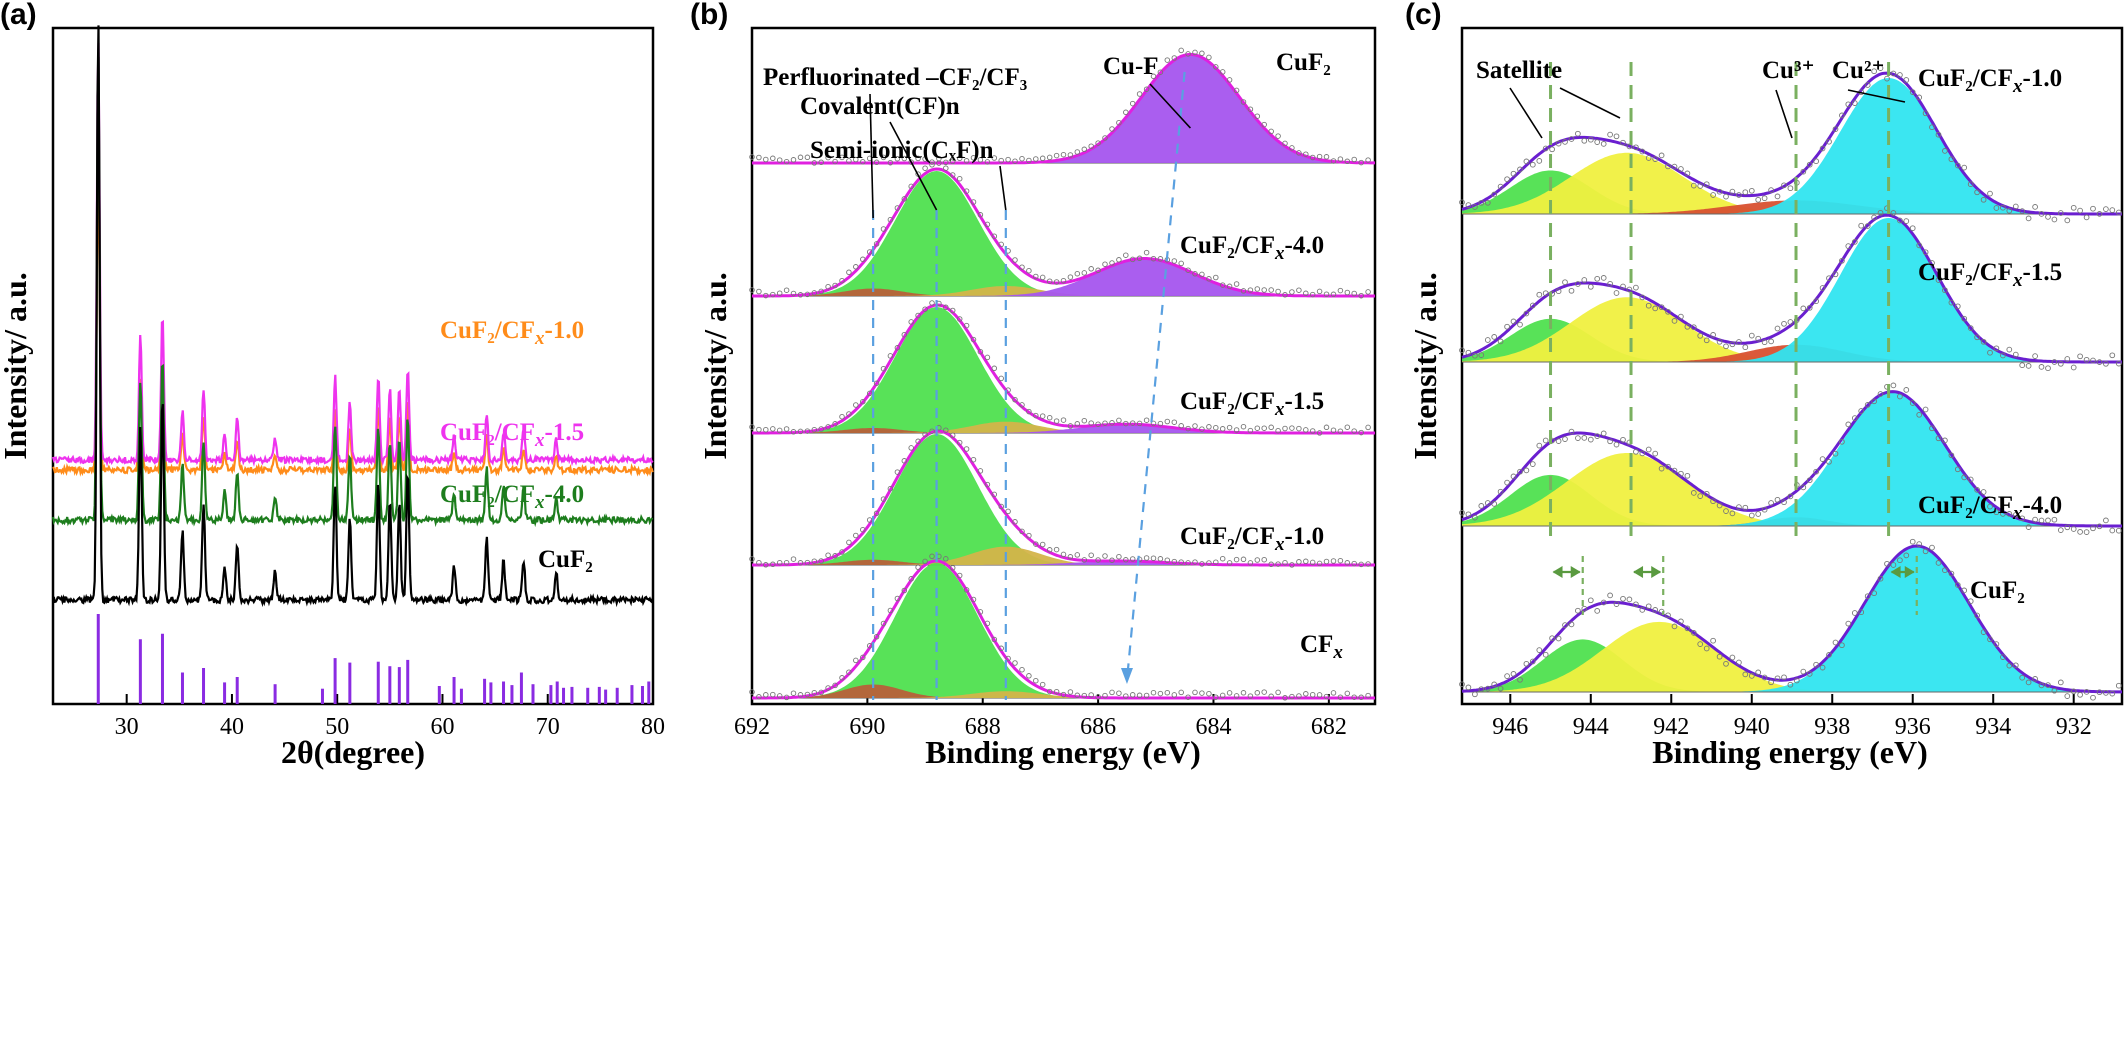 This screenshot has width=2128, height=1041. I want to click on annotation-label: Satellite, so click(1519, 70).